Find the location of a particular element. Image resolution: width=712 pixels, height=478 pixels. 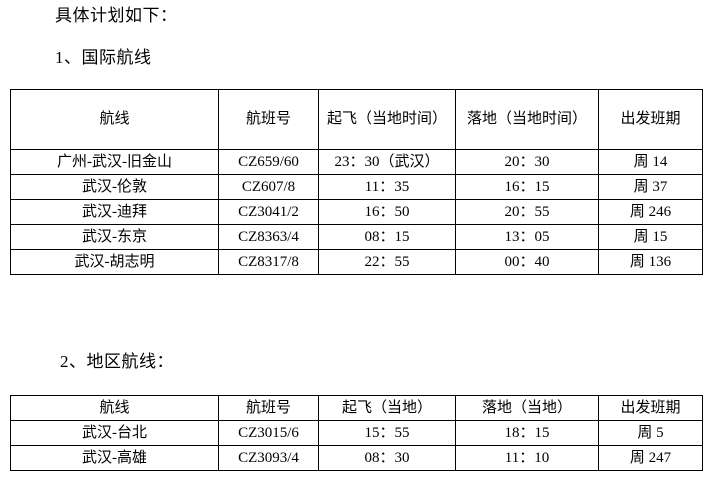

column-header-departure: 起飞（当地） is located at coordinates (387, 408).